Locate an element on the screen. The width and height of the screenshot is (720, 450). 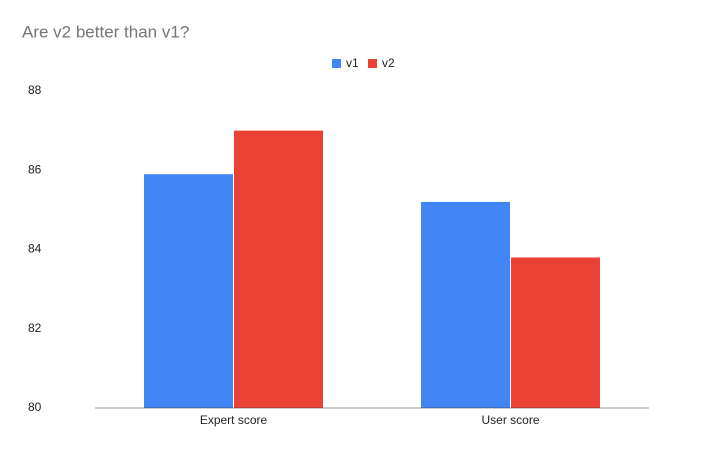
legend-label: v2 is located at coordinates (388, 63).